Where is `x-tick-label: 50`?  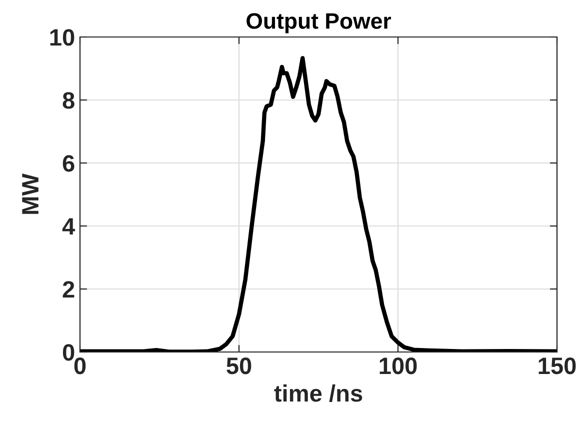
x-tick-label: 50 is located at coordinates (239, 365).